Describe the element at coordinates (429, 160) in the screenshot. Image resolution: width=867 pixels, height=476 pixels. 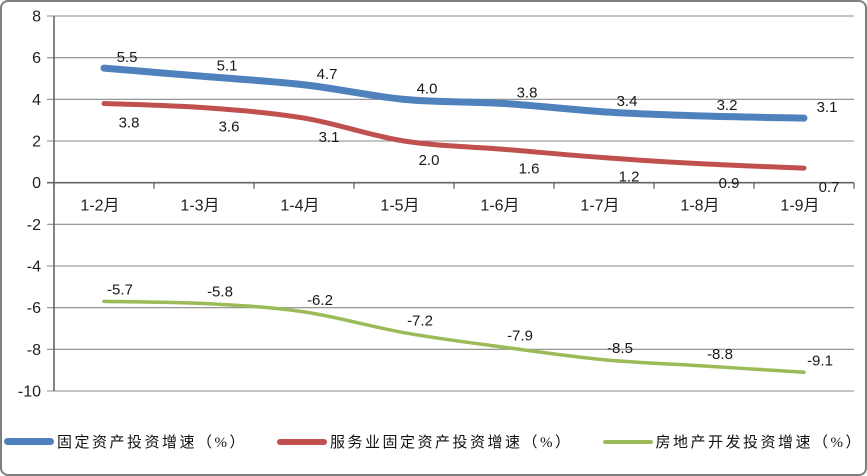
I see `svg-text: 2.0` at that location.